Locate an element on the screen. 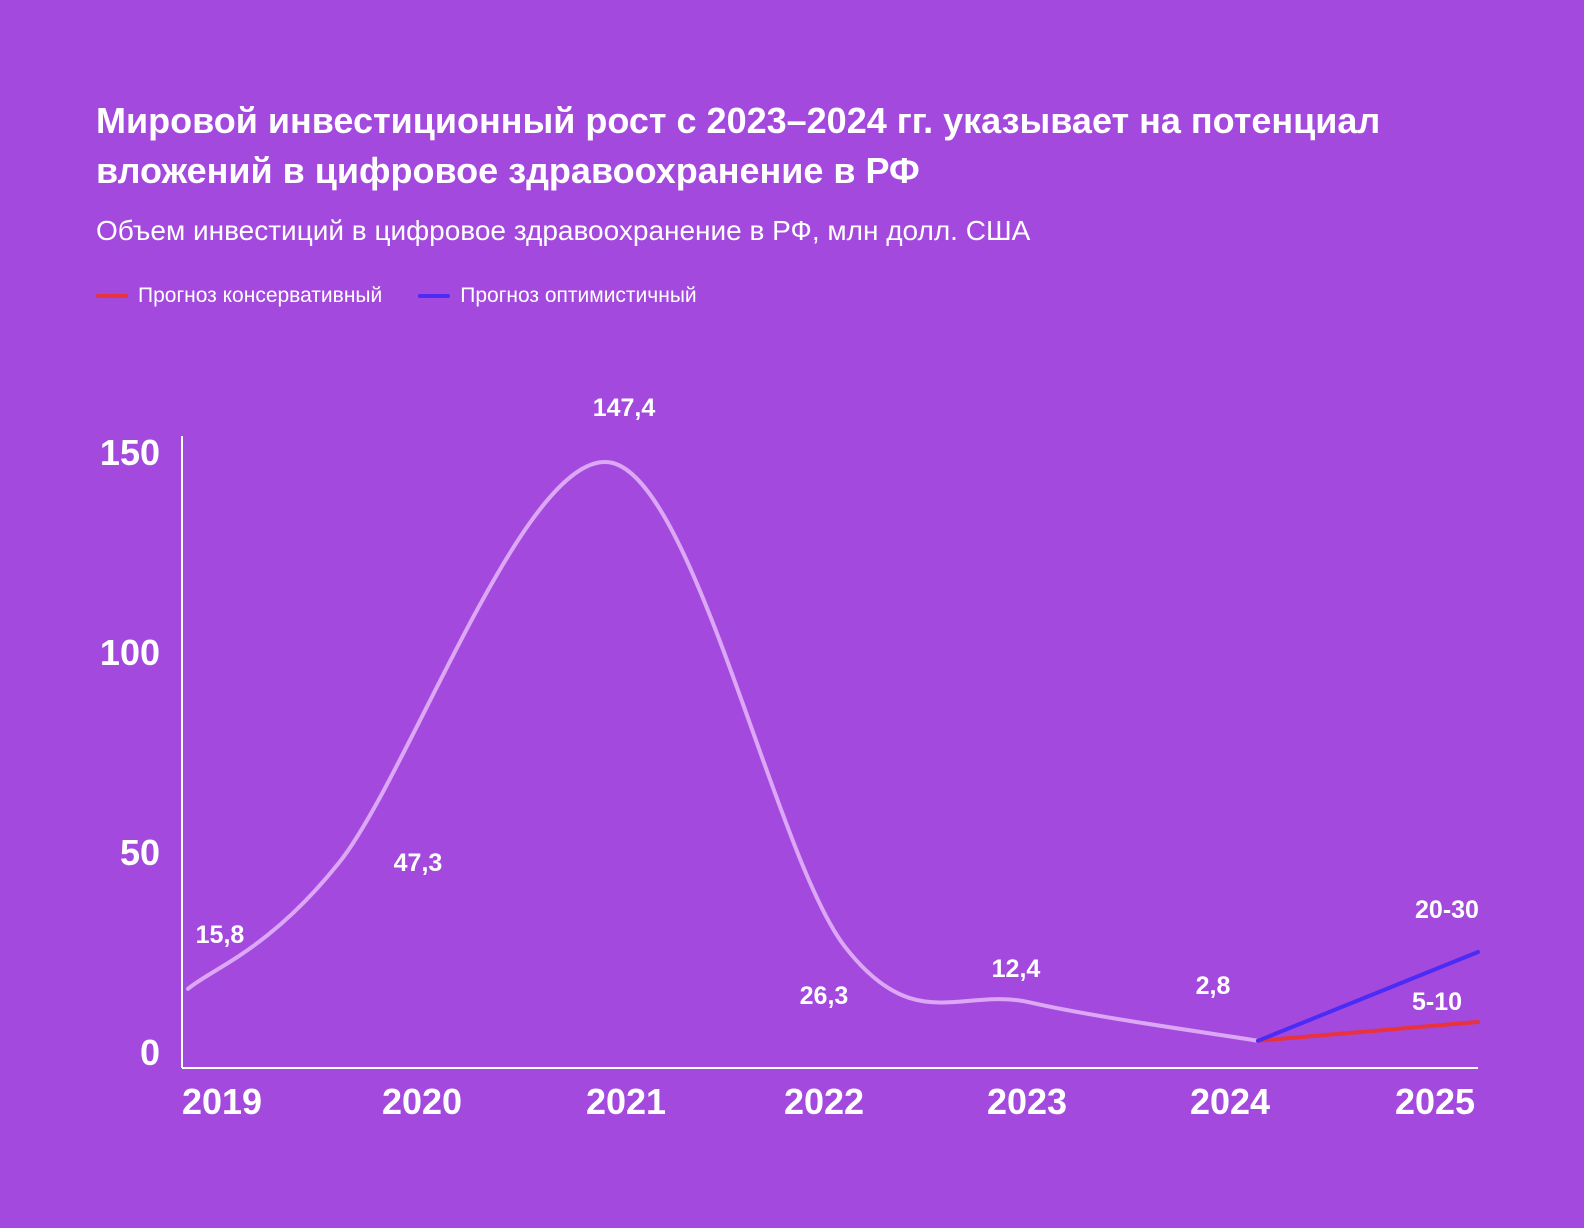 This screenshot has height=1228, width=1584. x-tick-label: 2024 is located at coordinates (1230, 1101).